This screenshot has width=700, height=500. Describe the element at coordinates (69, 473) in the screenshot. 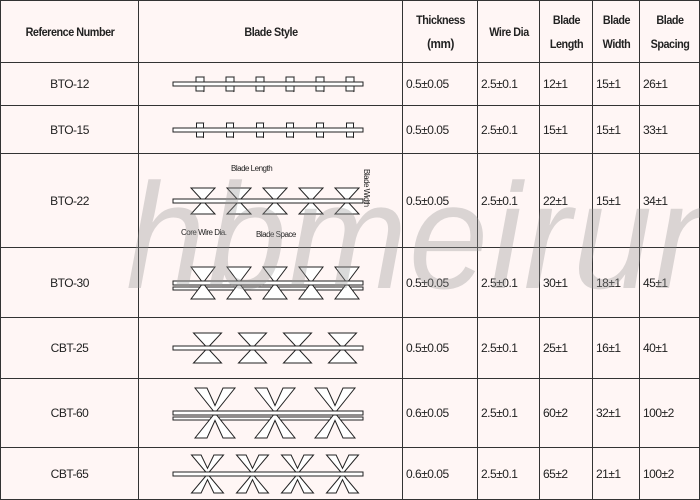

I see `ref-cell: CBT-65` at that location.